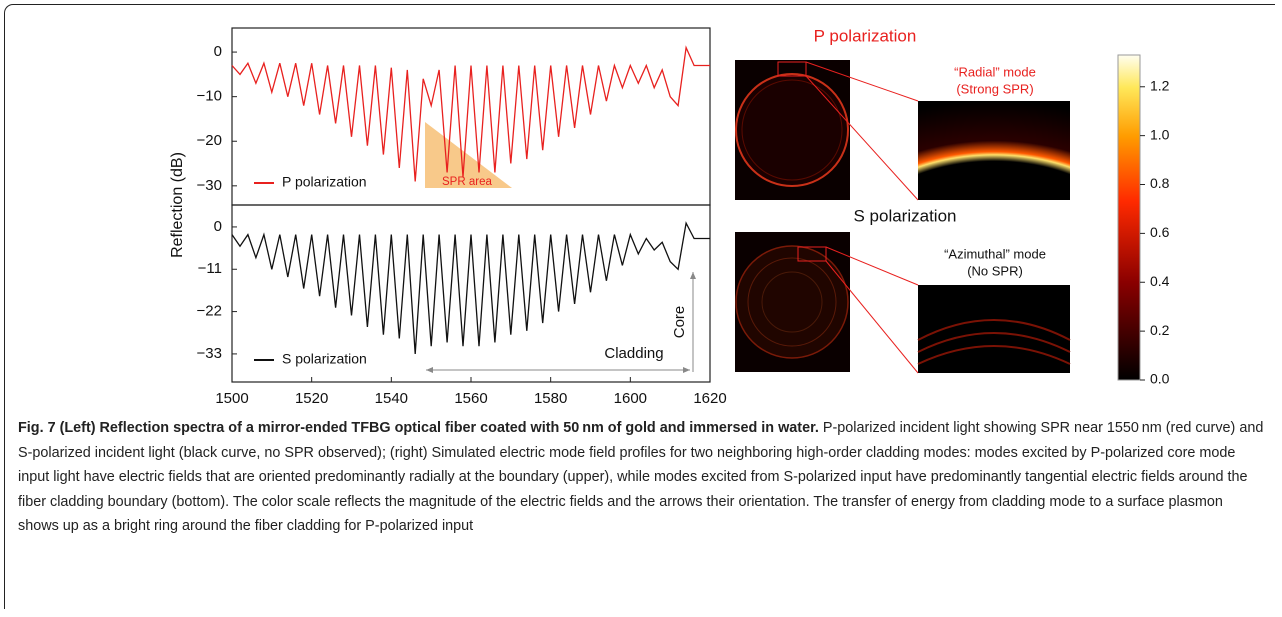 This screenshot has height=617, width=1282. I want to click on colorbar-tick-label: 0.4, so click(1160, 281).